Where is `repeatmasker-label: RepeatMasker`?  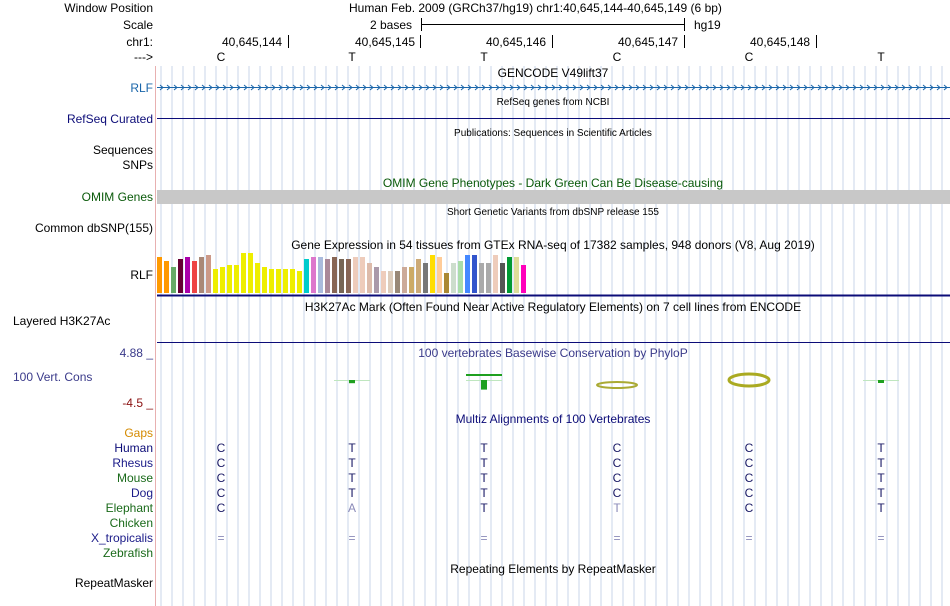
repeatmasker-label: RepeatMasker is located at coordinates (113, 583).